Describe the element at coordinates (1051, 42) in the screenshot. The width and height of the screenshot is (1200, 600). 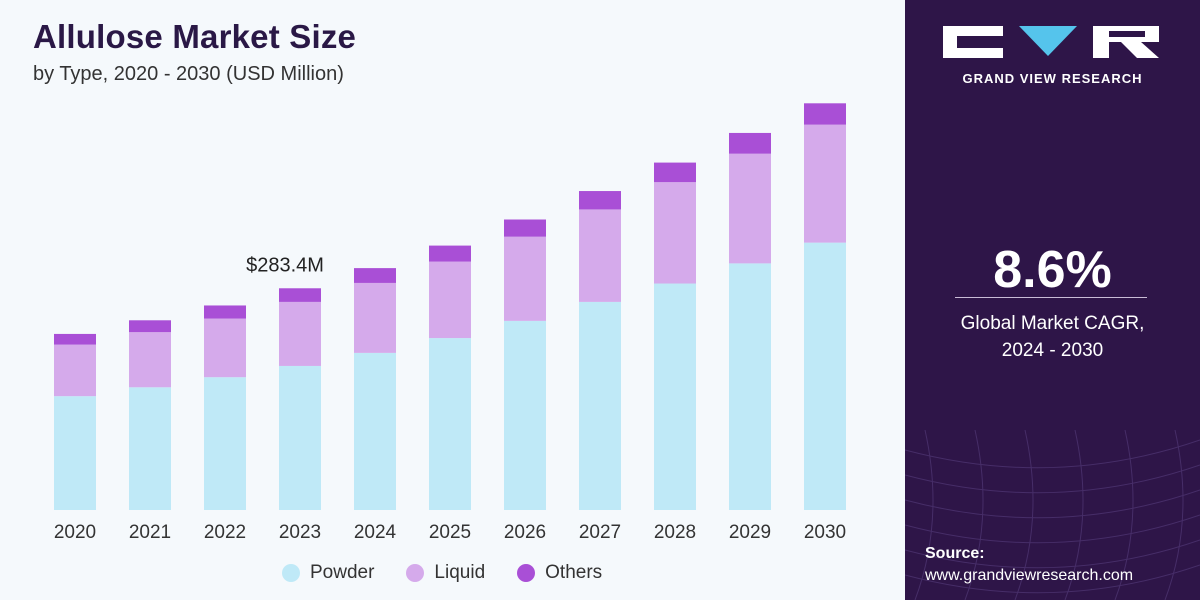
I see `grand-view-research-logo` at that location.